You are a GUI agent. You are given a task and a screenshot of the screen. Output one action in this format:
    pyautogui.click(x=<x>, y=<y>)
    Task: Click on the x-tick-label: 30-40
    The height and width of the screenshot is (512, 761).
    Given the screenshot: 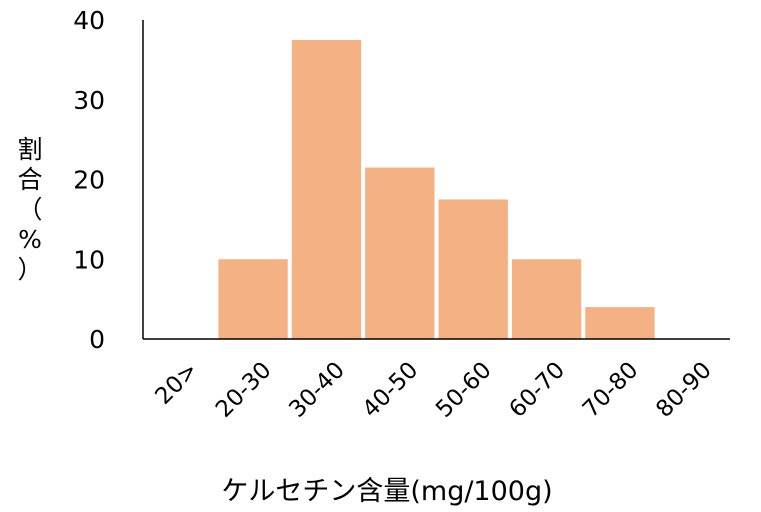 What is the action you would take?
    pyautogui.click(x=317, y=390)
    